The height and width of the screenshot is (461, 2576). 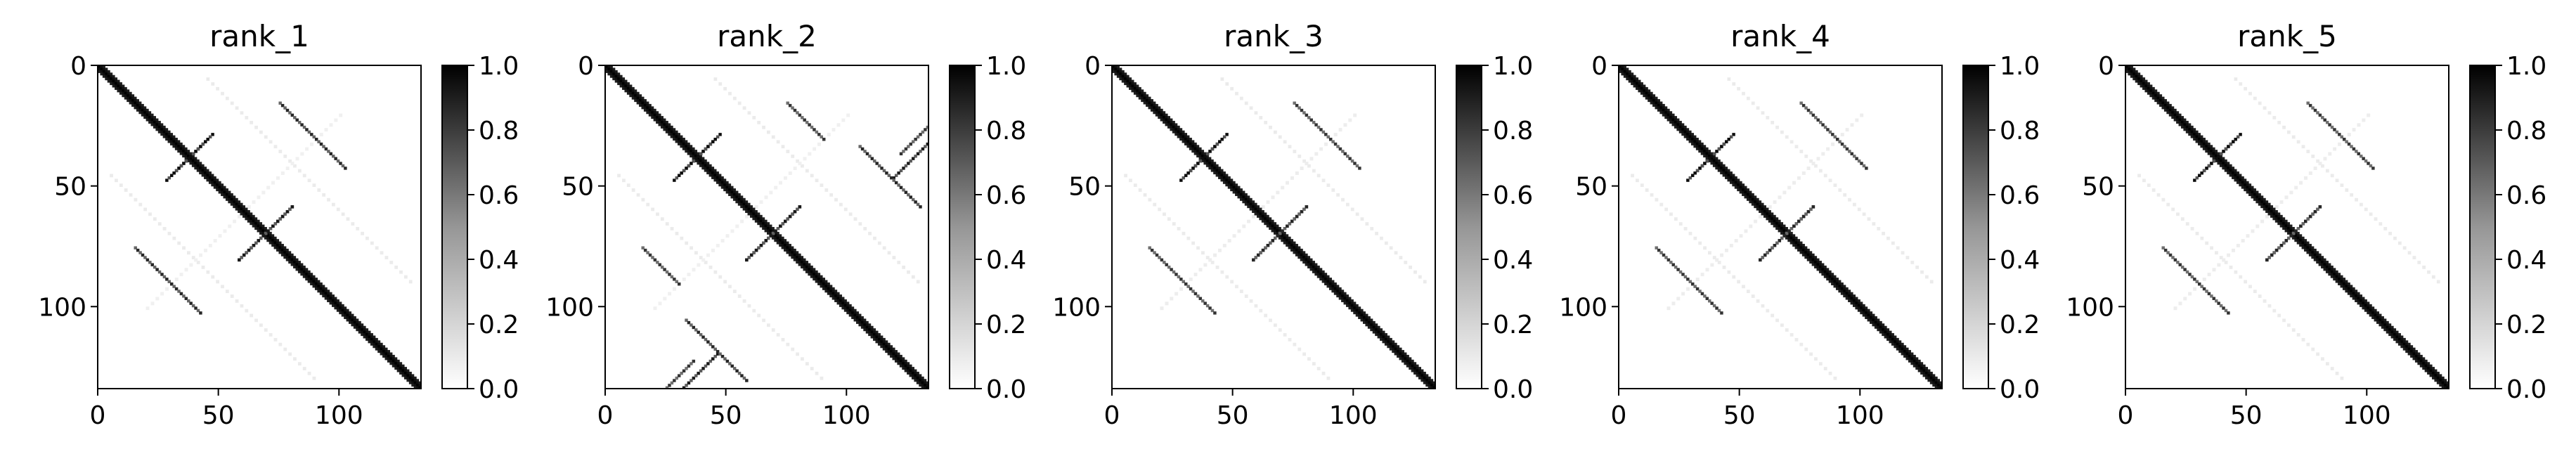 What do you see at coordinates (1006, 196) in the screenshot?
I see `colorbar-tick-label: 0.6` at bounding box center [1006, 196].